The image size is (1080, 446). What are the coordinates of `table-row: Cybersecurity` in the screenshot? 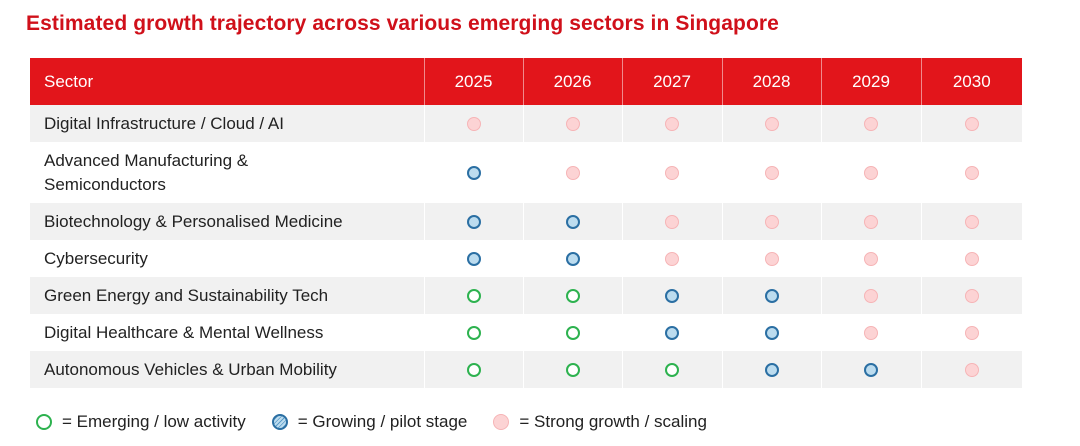 It's located at (526, 258).